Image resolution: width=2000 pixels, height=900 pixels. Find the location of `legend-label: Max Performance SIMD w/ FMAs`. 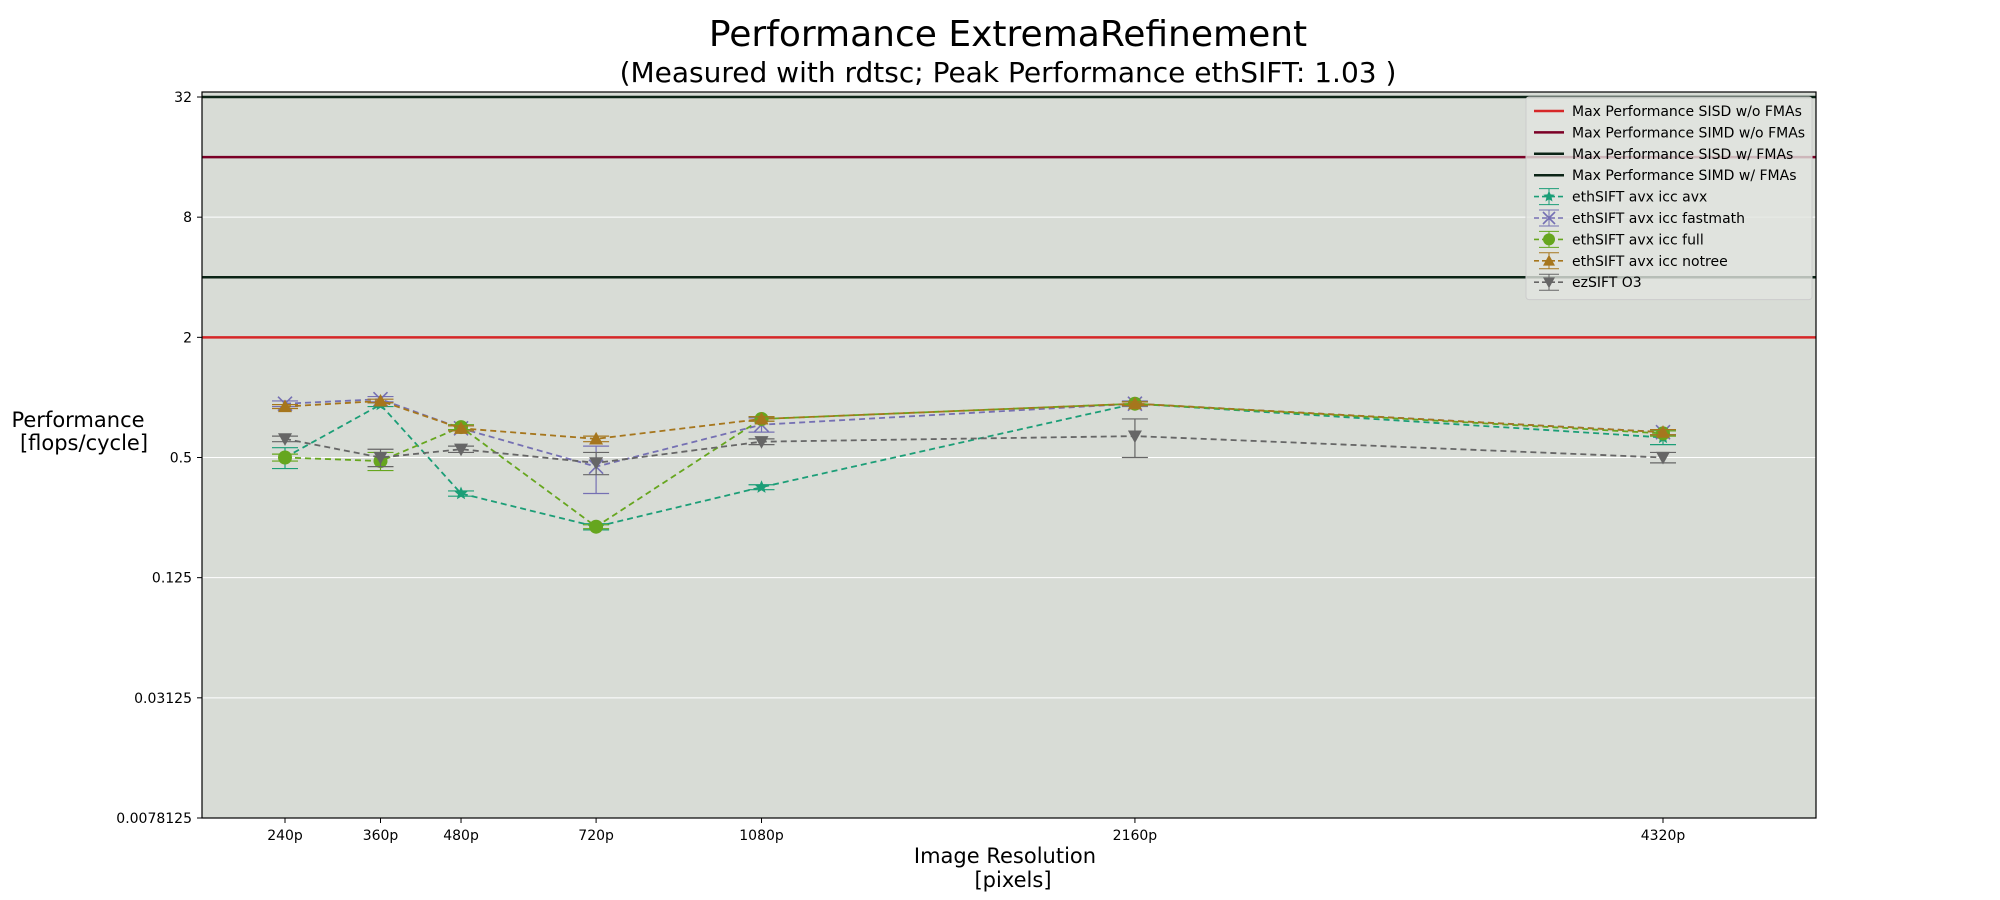

legend-label: Max Performance SIMD w/ FMAs is located at coordinates (1684, 176).